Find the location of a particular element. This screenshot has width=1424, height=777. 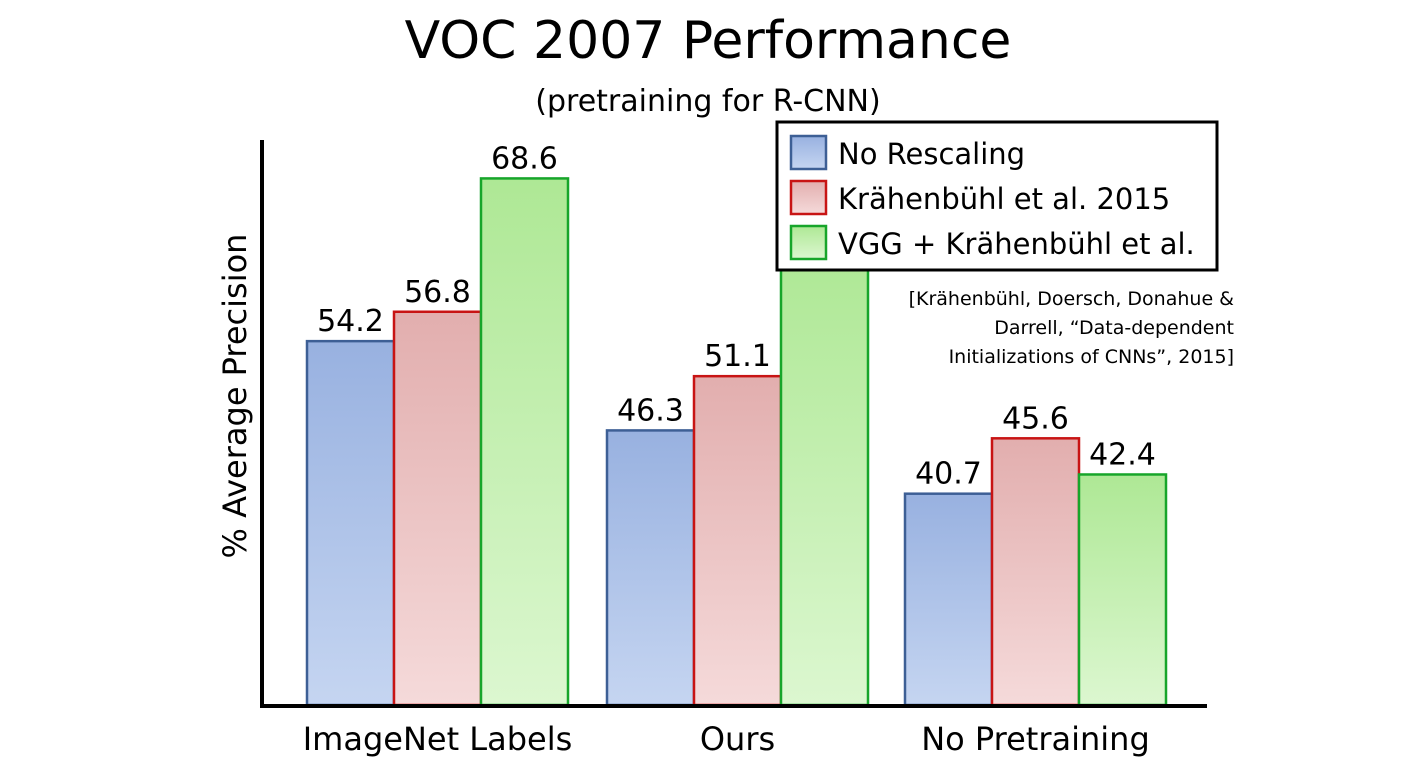

legend-swatch-vgg-kr-henb-hl-et-al is located at coordinates (808, 242).